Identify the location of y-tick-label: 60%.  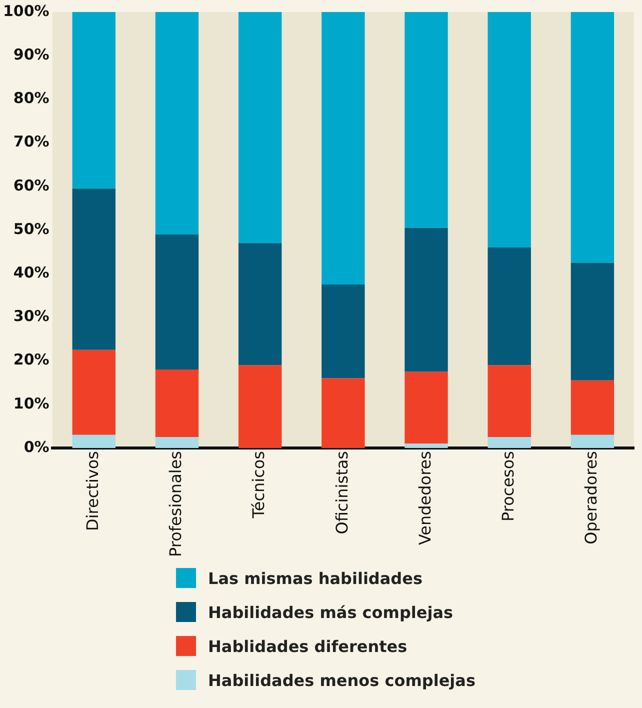
(31, 185).